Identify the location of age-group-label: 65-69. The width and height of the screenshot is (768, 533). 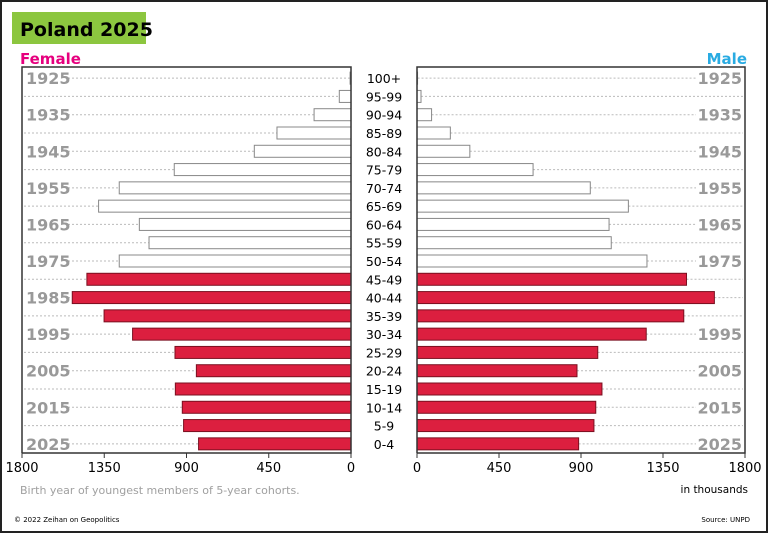
(384, 206).